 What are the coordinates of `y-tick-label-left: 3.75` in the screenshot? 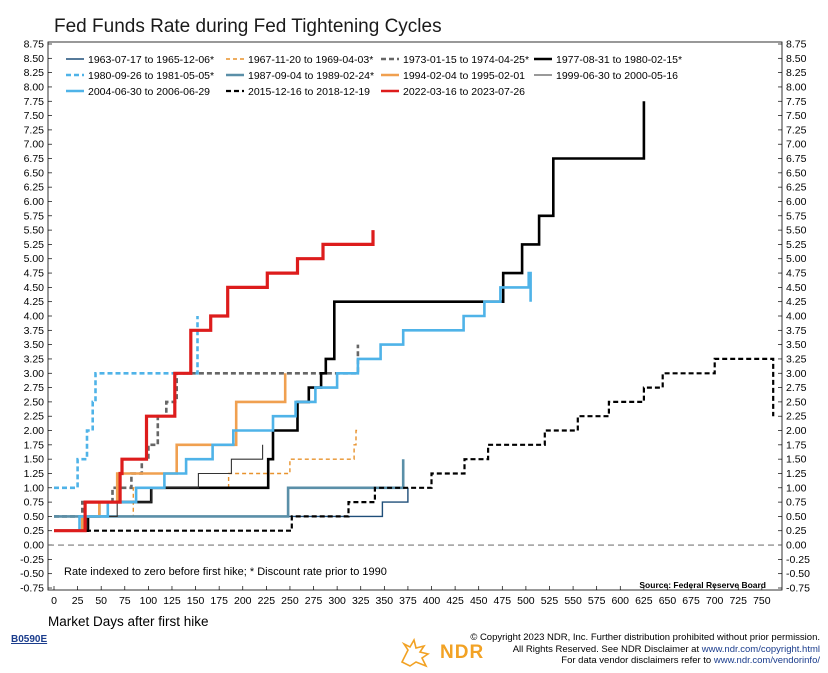 It's located at (34, 331).